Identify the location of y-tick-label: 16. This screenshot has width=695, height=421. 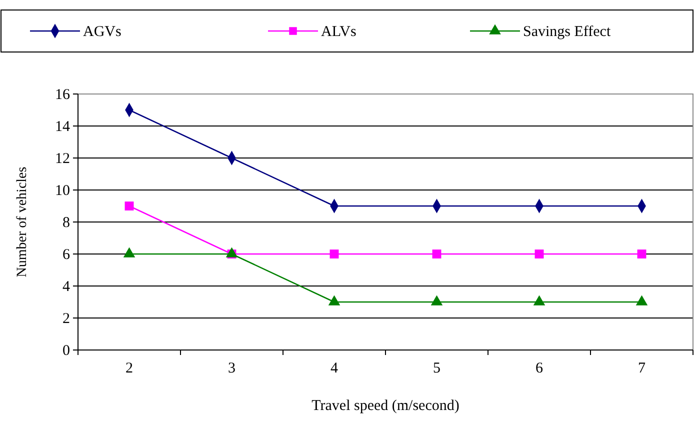
(62, 94).